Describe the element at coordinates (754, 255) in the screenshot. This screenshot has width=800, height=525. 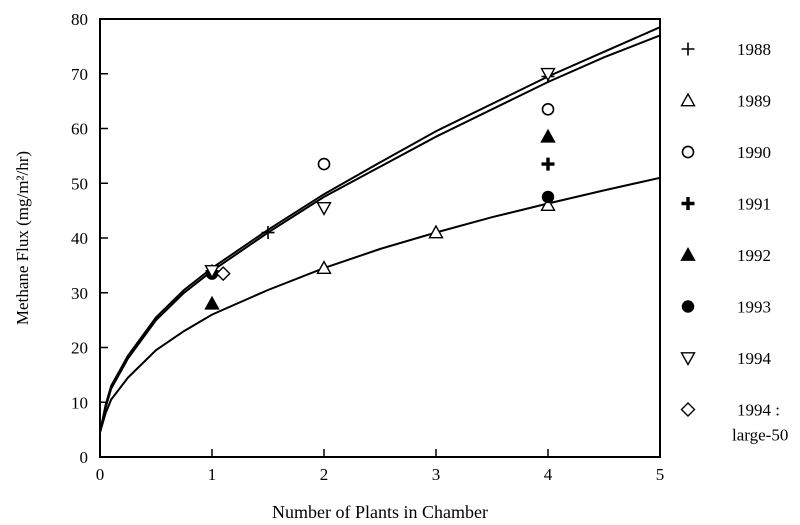
I see `legend-label: 1992` at that location.